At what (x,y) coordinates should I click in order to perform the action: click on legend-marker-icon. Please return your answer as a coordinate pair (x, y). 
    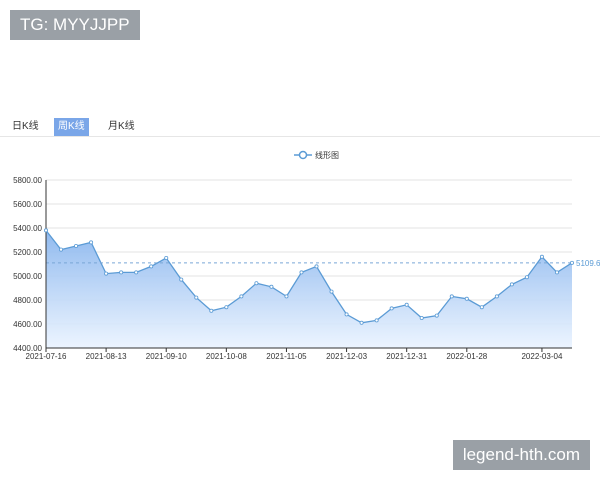
    Looking at the image, I should click on (303, 155).